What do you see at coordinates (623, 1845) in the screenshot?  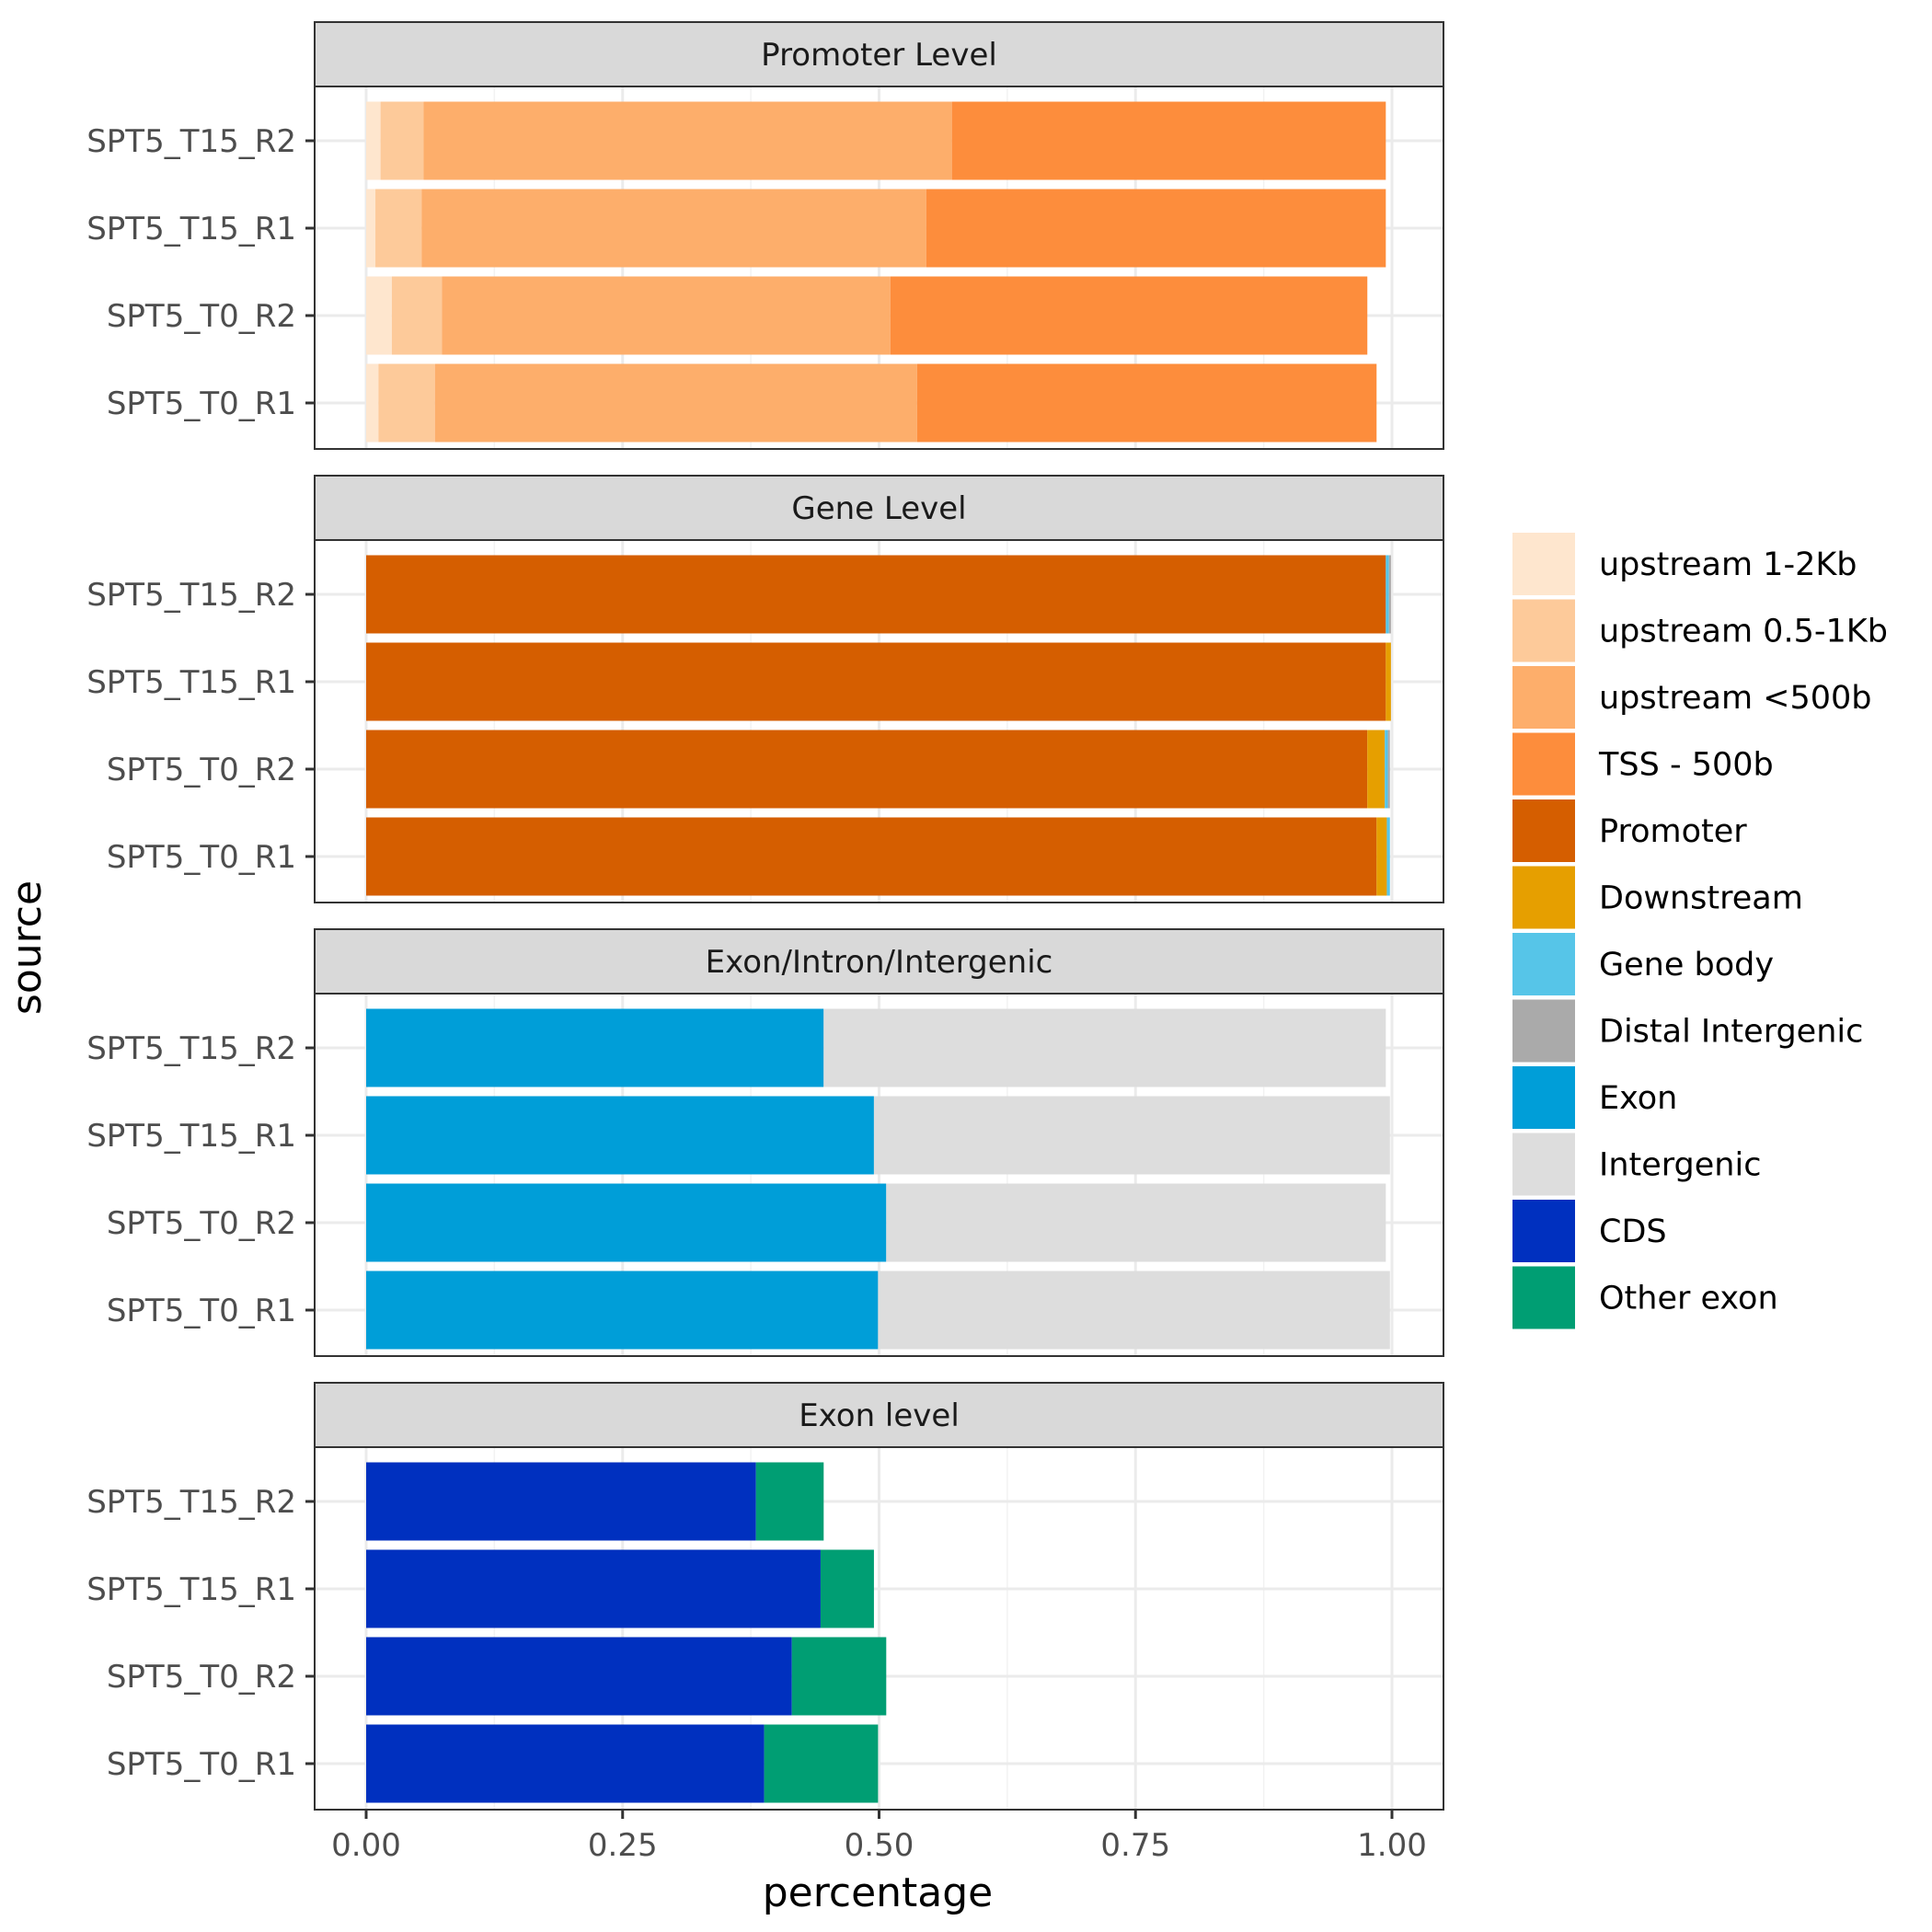 I see `x-tick-label: 0.25` at bounding box center [623, 1845].